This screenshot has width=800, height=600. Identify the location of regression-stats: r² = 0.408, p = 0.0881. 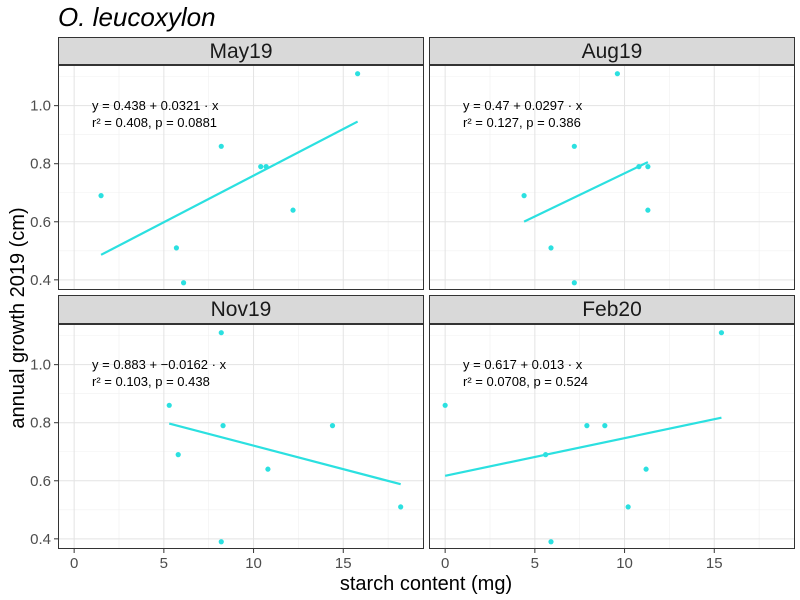
(154, 122).